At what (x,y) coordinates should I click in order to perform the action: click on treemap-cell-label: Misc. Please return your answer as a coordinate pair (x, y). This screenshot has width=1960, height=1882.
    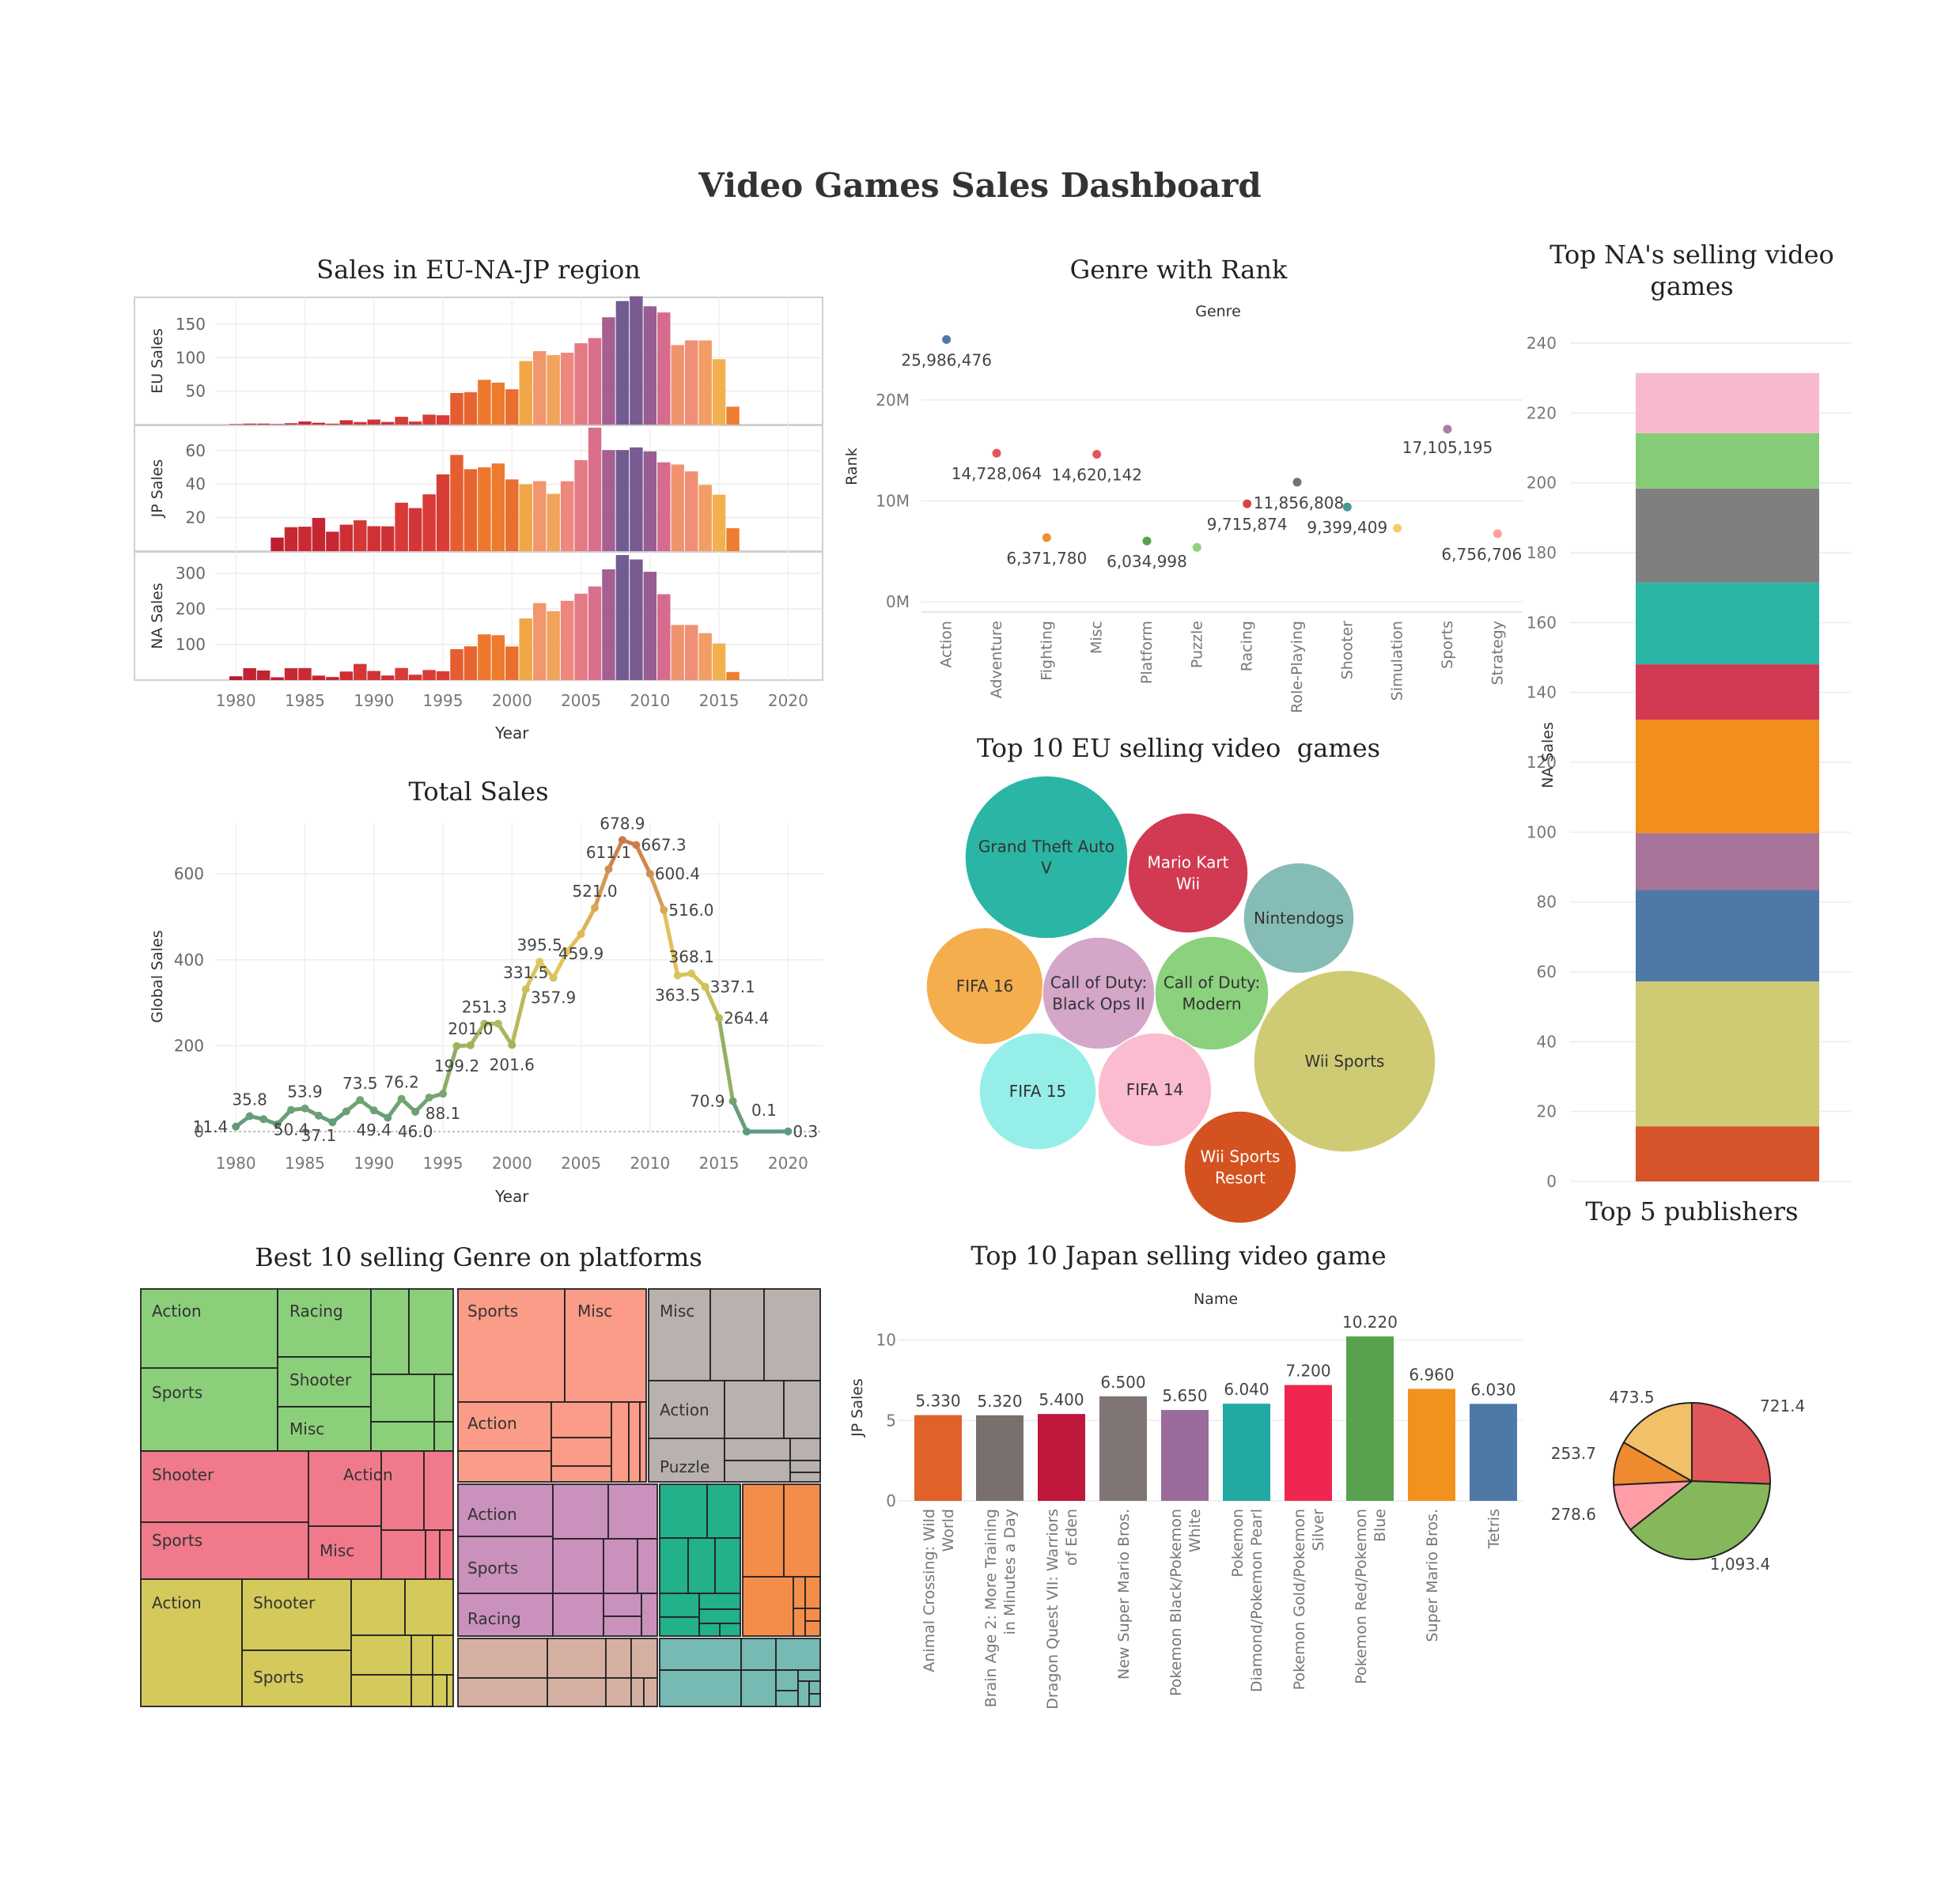
    Looking at the image, I should click on (337, 1550).